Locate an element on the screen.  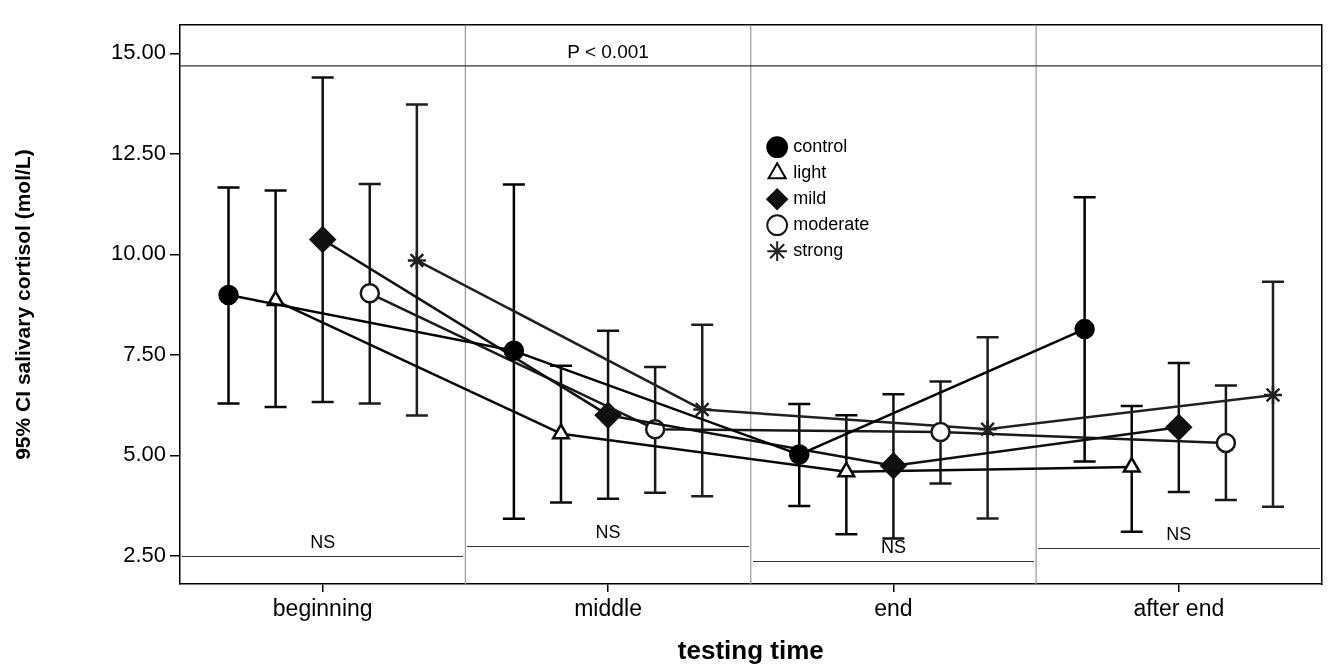
y-tick-label: 10.00 is located at coordinates (138, 253).